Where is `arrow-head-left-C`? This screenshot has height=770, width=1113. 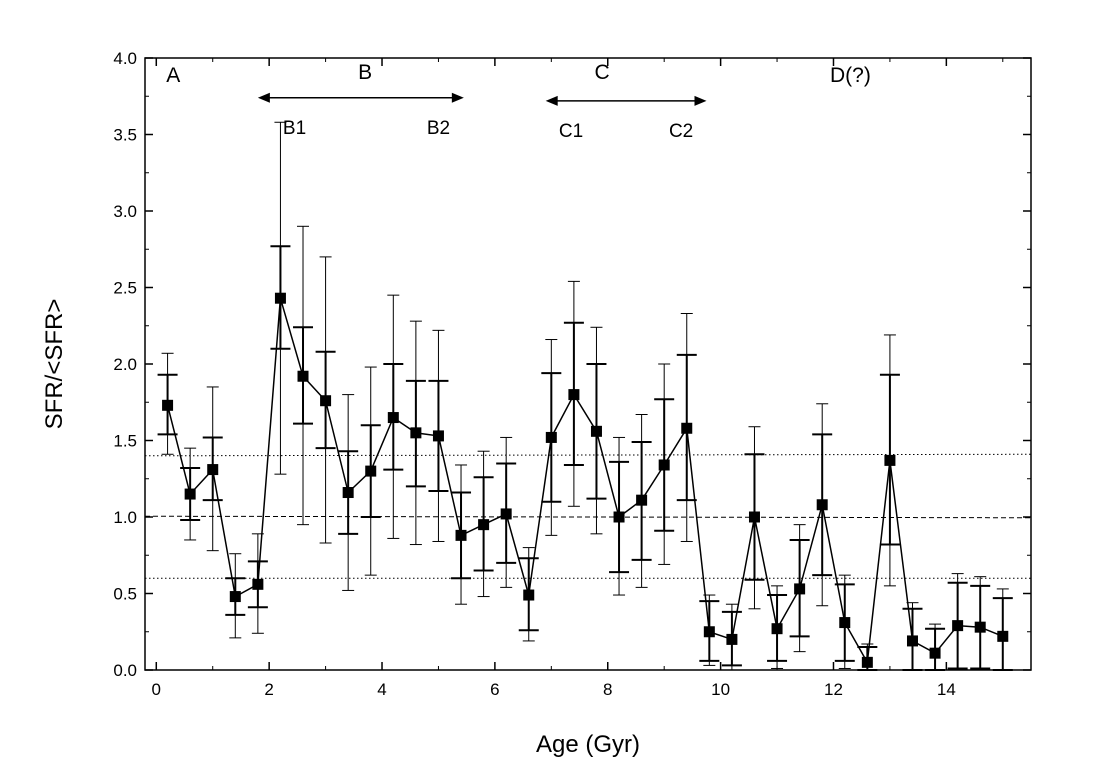
arrow-head-left-C is located at coordinates (551, 100).